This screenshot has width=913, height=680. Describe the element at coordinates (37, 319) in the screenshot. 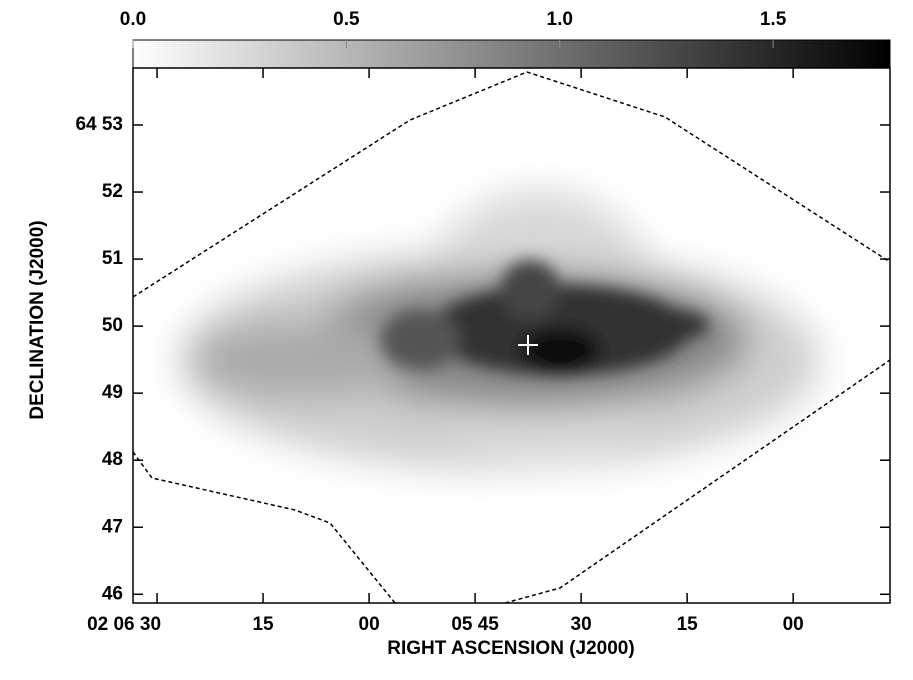

I see `y-axis-label: DECLINATION (J2000)` at that location.